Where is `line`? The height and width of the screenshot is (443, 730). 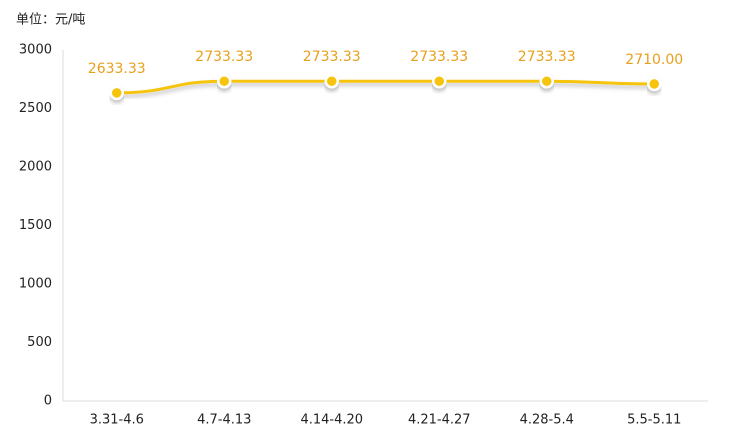
line is located at coordinates (385, 87).